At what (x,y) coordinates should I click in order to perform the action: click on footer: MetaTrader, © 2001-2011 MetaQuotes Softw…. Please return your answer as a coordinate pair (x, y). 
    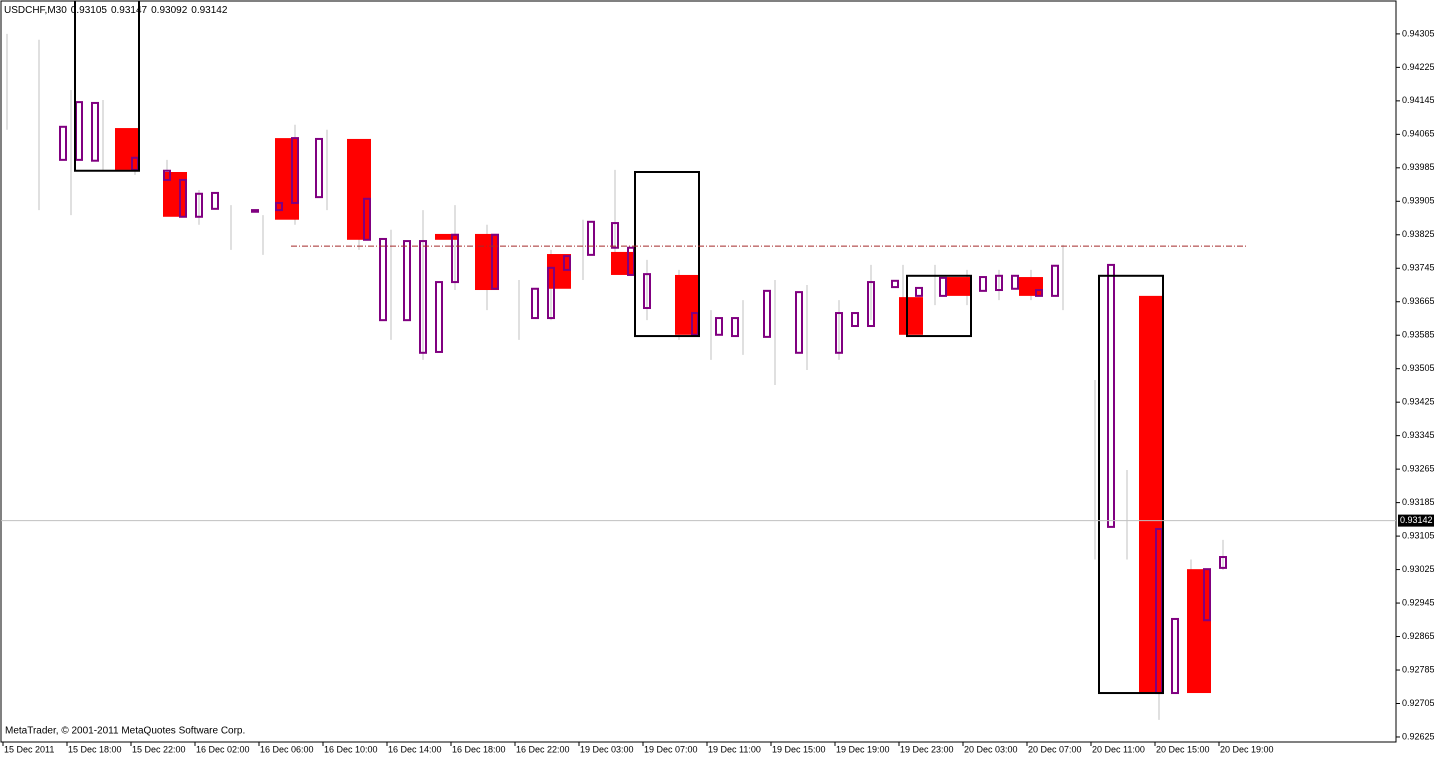
    Looking at the image, I should click on (125, 731).